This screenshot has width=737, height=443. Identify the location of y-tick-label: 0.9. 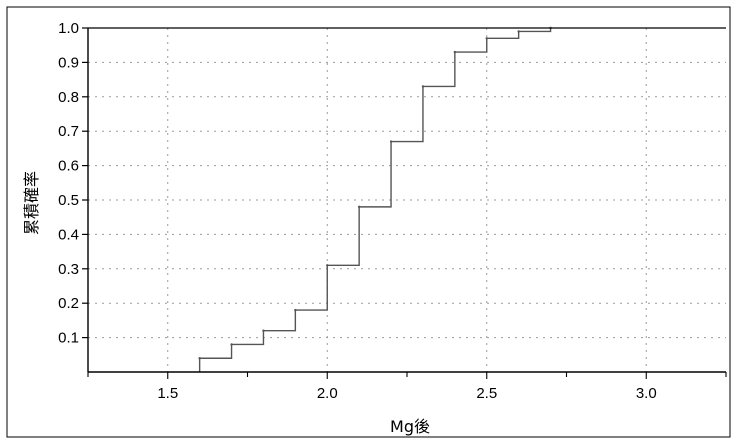
(68, 62).